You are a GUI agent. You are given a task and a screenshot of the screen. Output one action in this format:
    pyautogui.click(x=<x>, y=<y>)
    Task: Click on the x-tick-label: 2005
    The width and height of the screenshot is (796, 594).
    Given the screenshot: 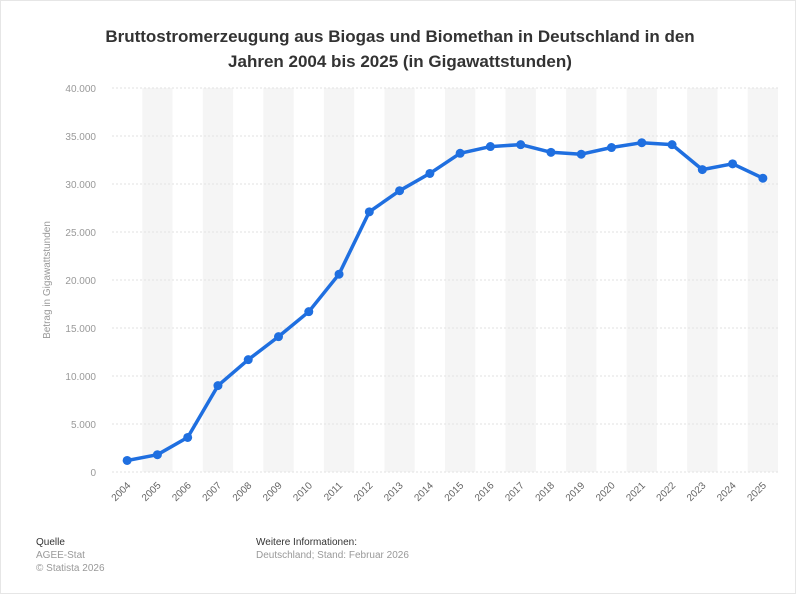 What is the action you would take?
    pyautogui.click(x=152, y=492)
    